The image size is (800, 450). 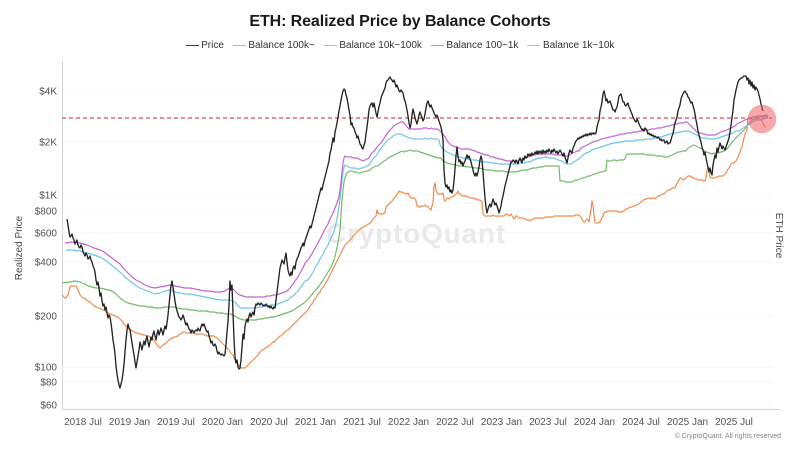 What do you see at coordinates (46, 317) in the screenshot?
I see `svg-text: $200` at bounding box center [46, 317].